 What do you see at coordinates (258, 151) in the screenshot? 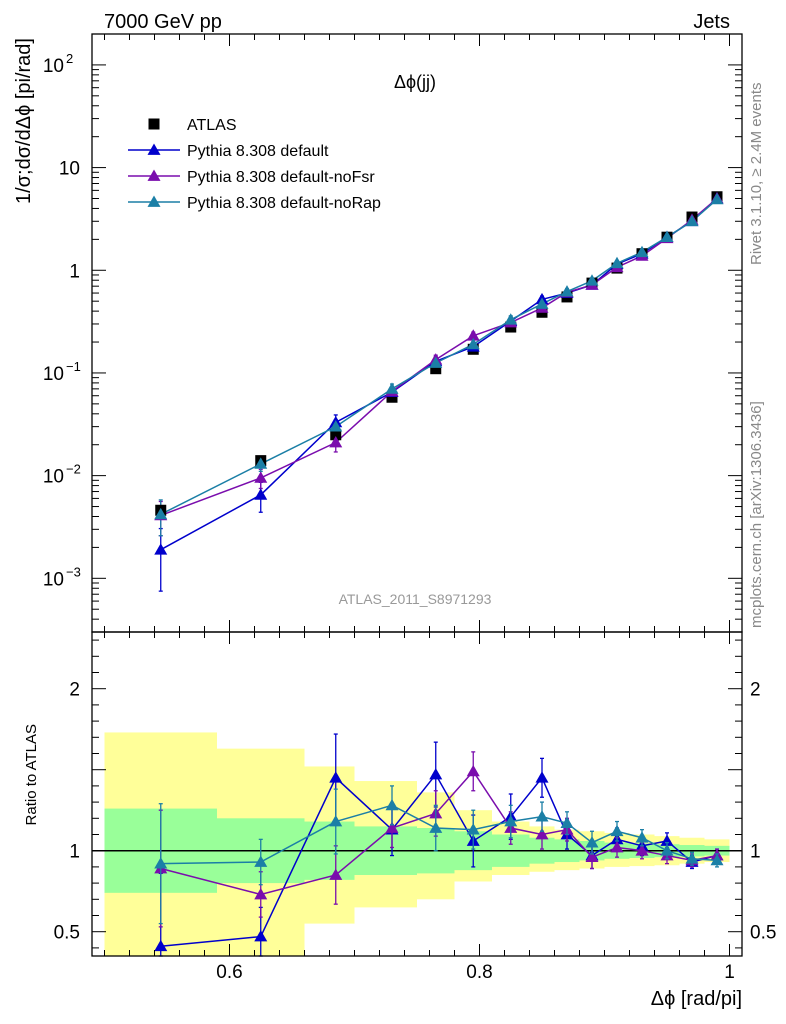
I see `legend-label: Pythia 8.308 default` at bounding box center [258, 151].